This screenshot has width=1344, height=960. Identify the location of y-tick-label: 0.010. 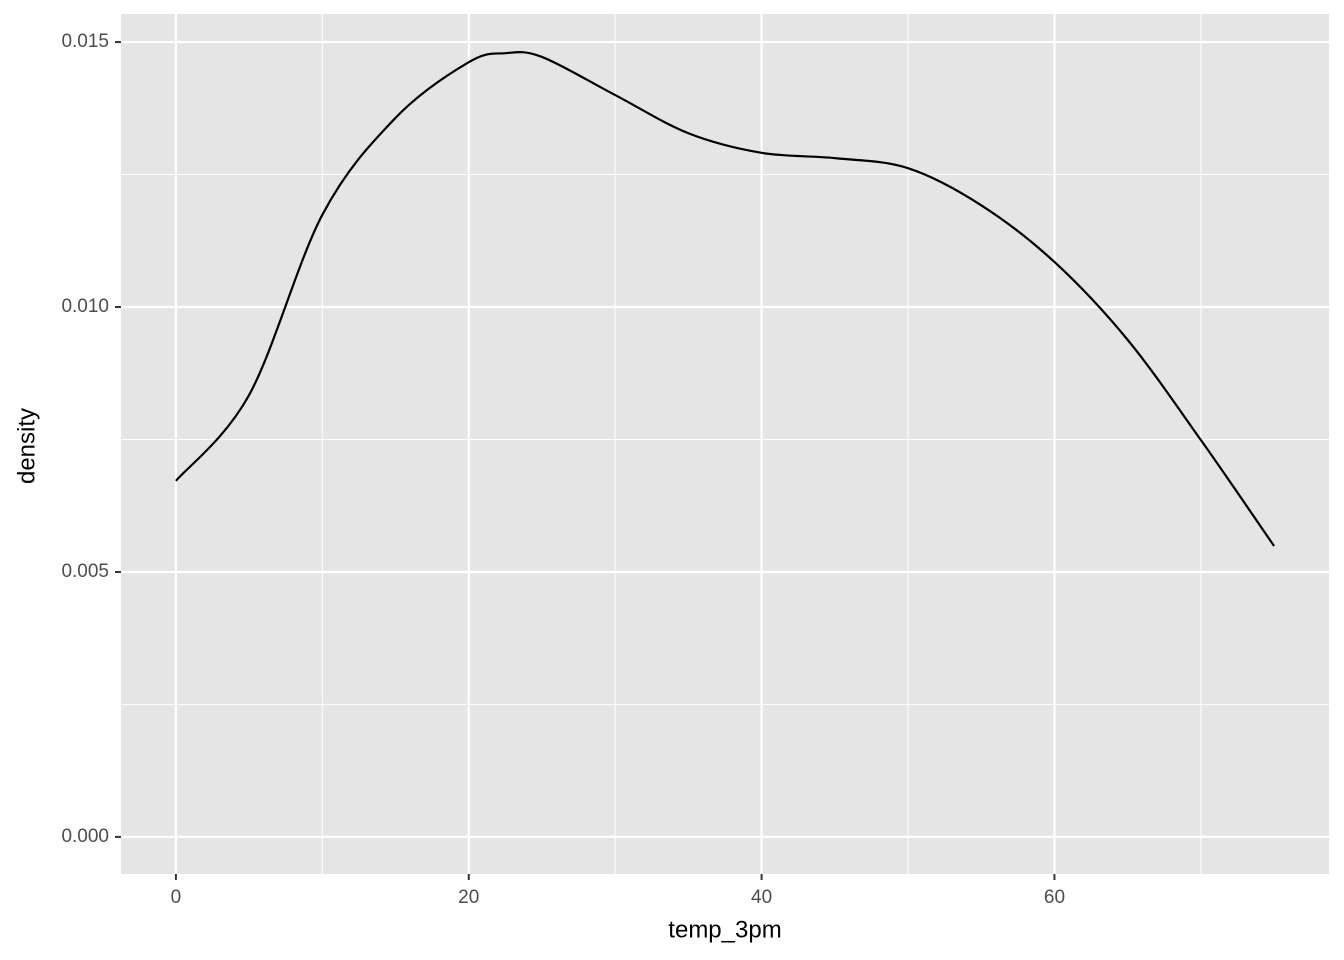
(85, 306).